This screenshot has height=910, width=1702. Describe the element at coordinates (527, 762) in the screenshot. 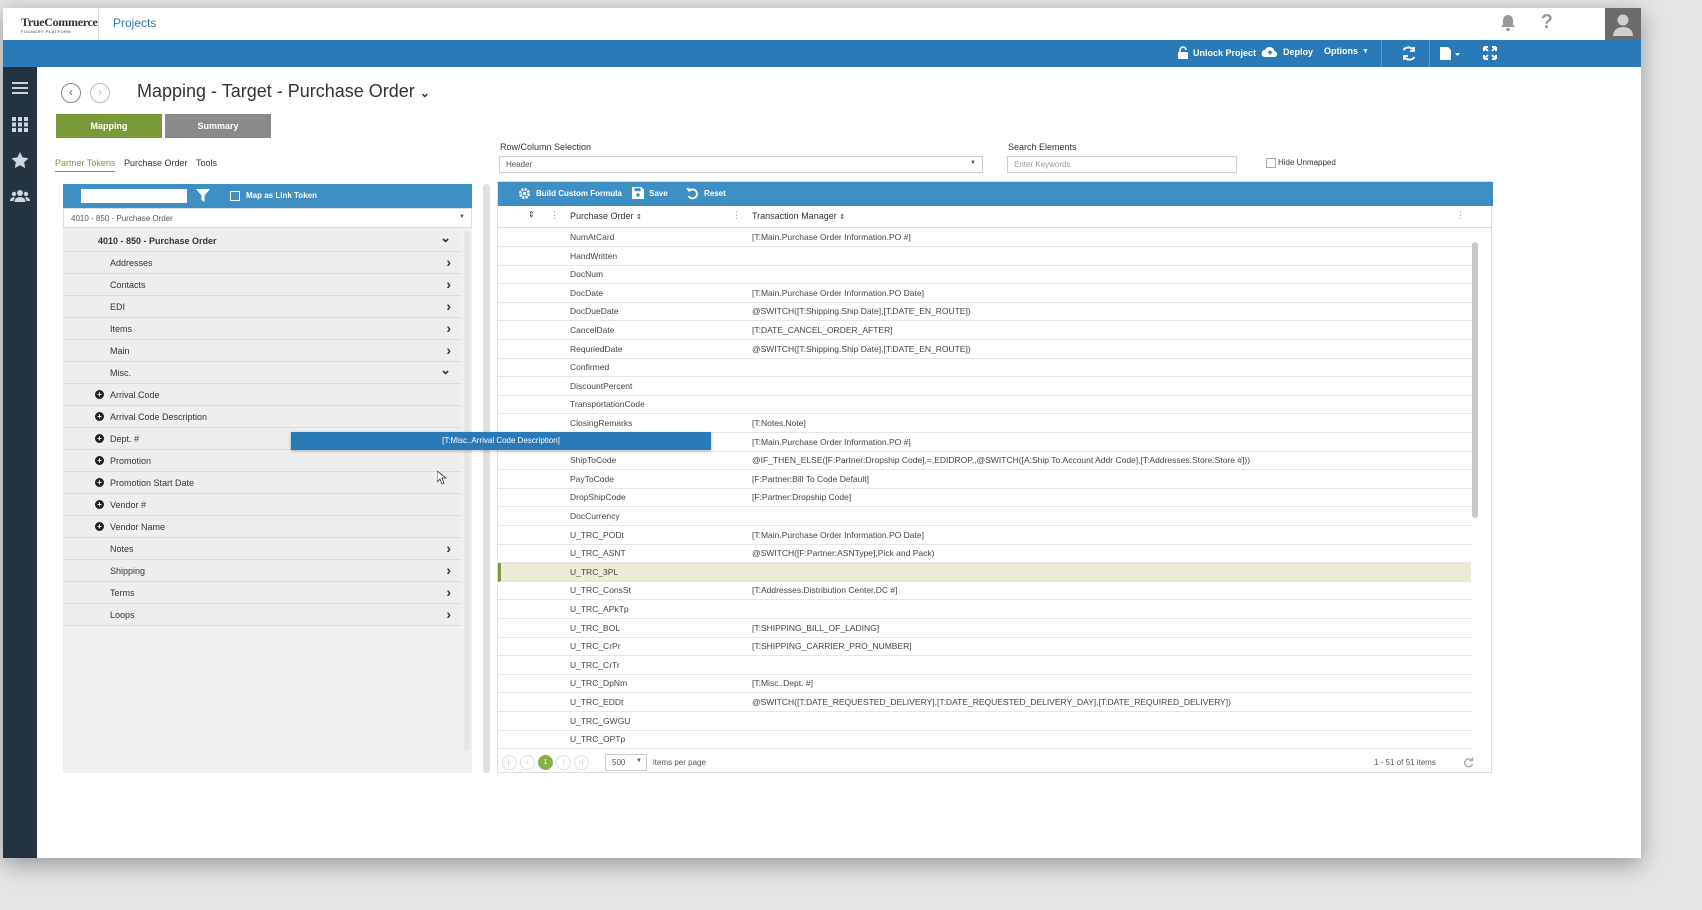

I see `prev-page-icon: ‹` at that location.